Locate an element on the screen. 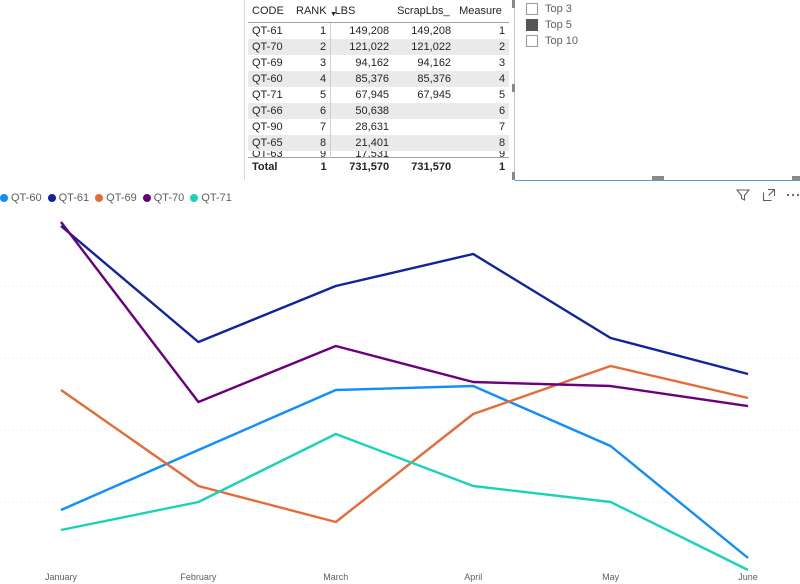  cell-measure: 3 is located at coordinates (502, 63).